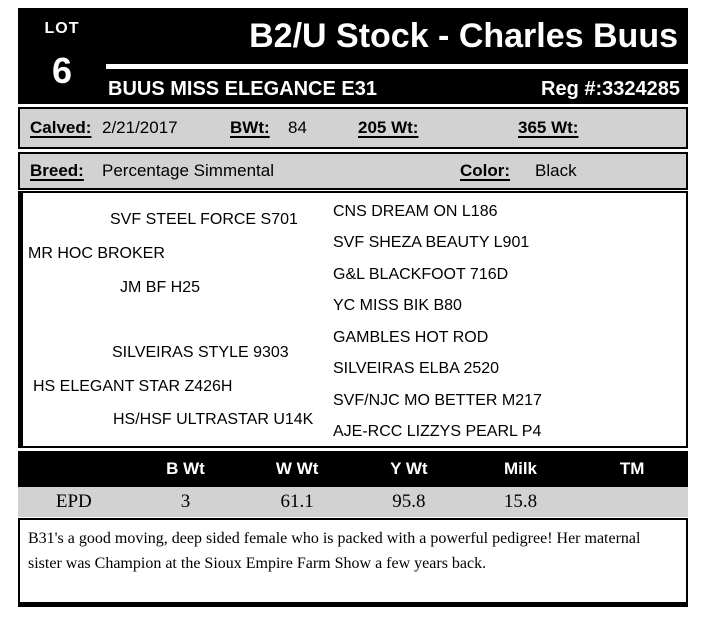 The height and width of the screenshot is (636, 705). What do you see at coordinates (520, 501) in the screenshot?
I see `epd-value-milk: 15.8` at bounding box center [520, 501].